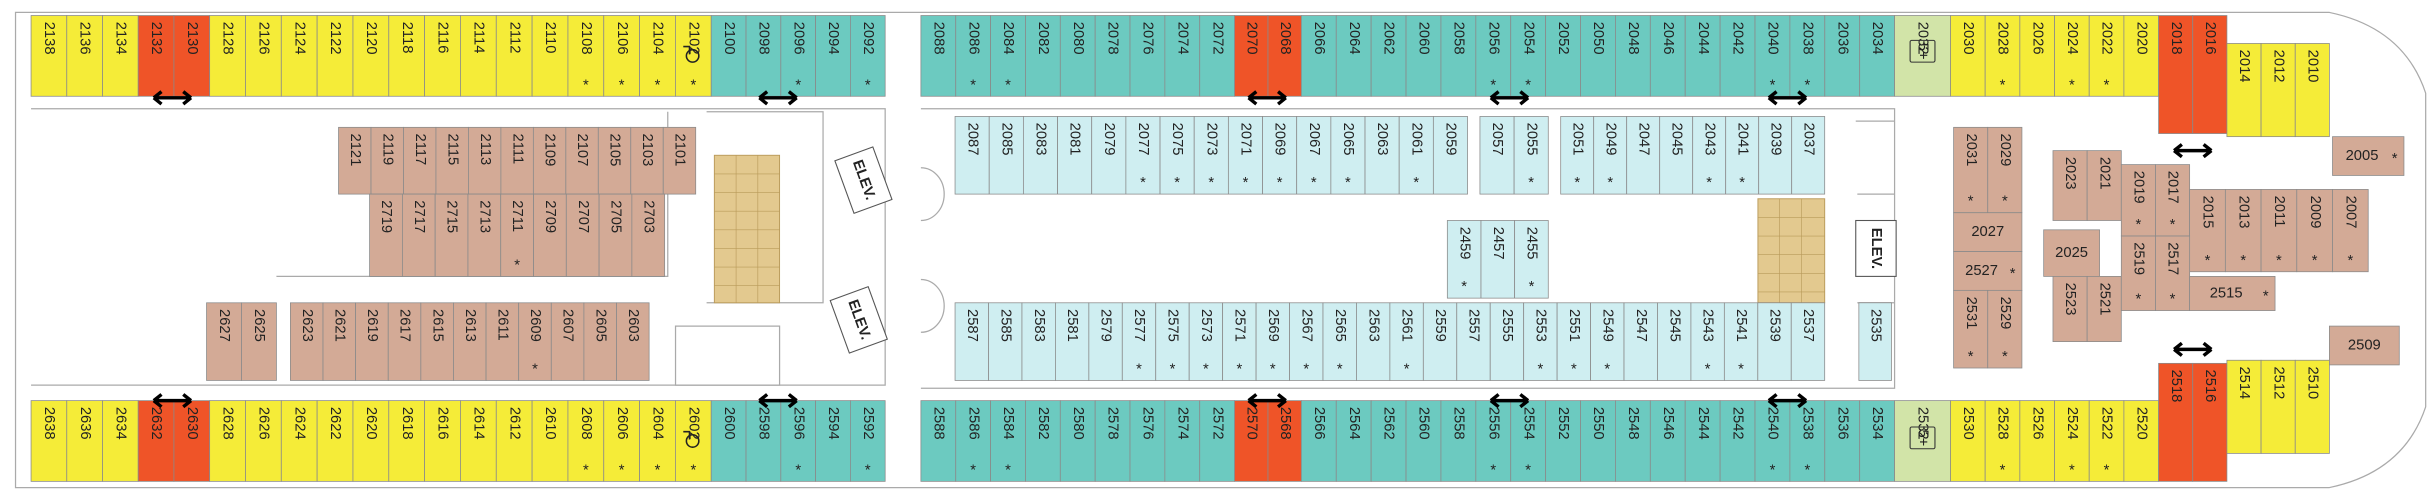  Describe the element at coordinates (299, 441) in the screenshot. I see `cabin: 2624` at that location.